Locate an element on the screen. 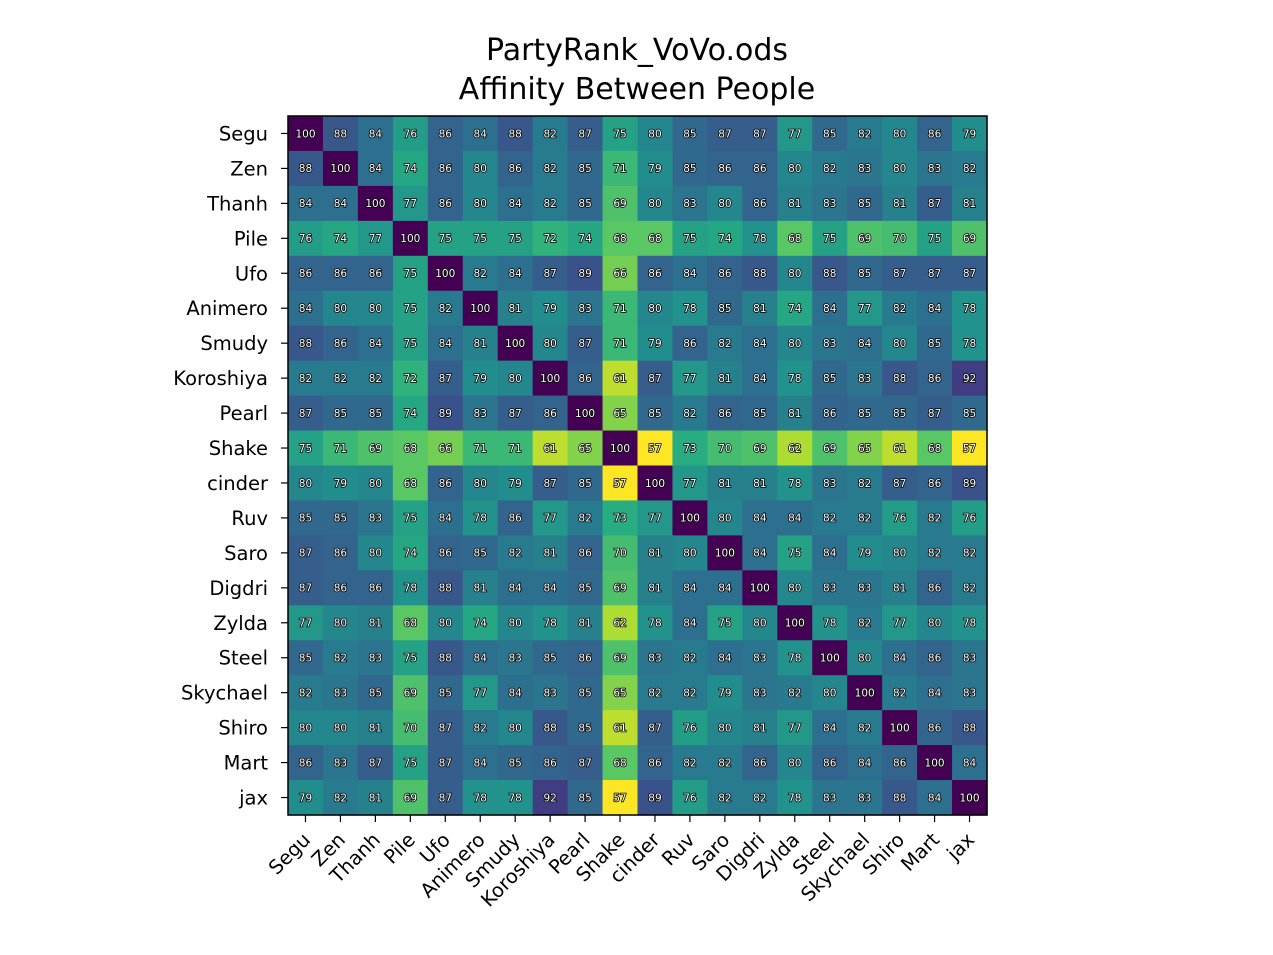  cell-value-label: 62 is located at coordinates (619, 624).